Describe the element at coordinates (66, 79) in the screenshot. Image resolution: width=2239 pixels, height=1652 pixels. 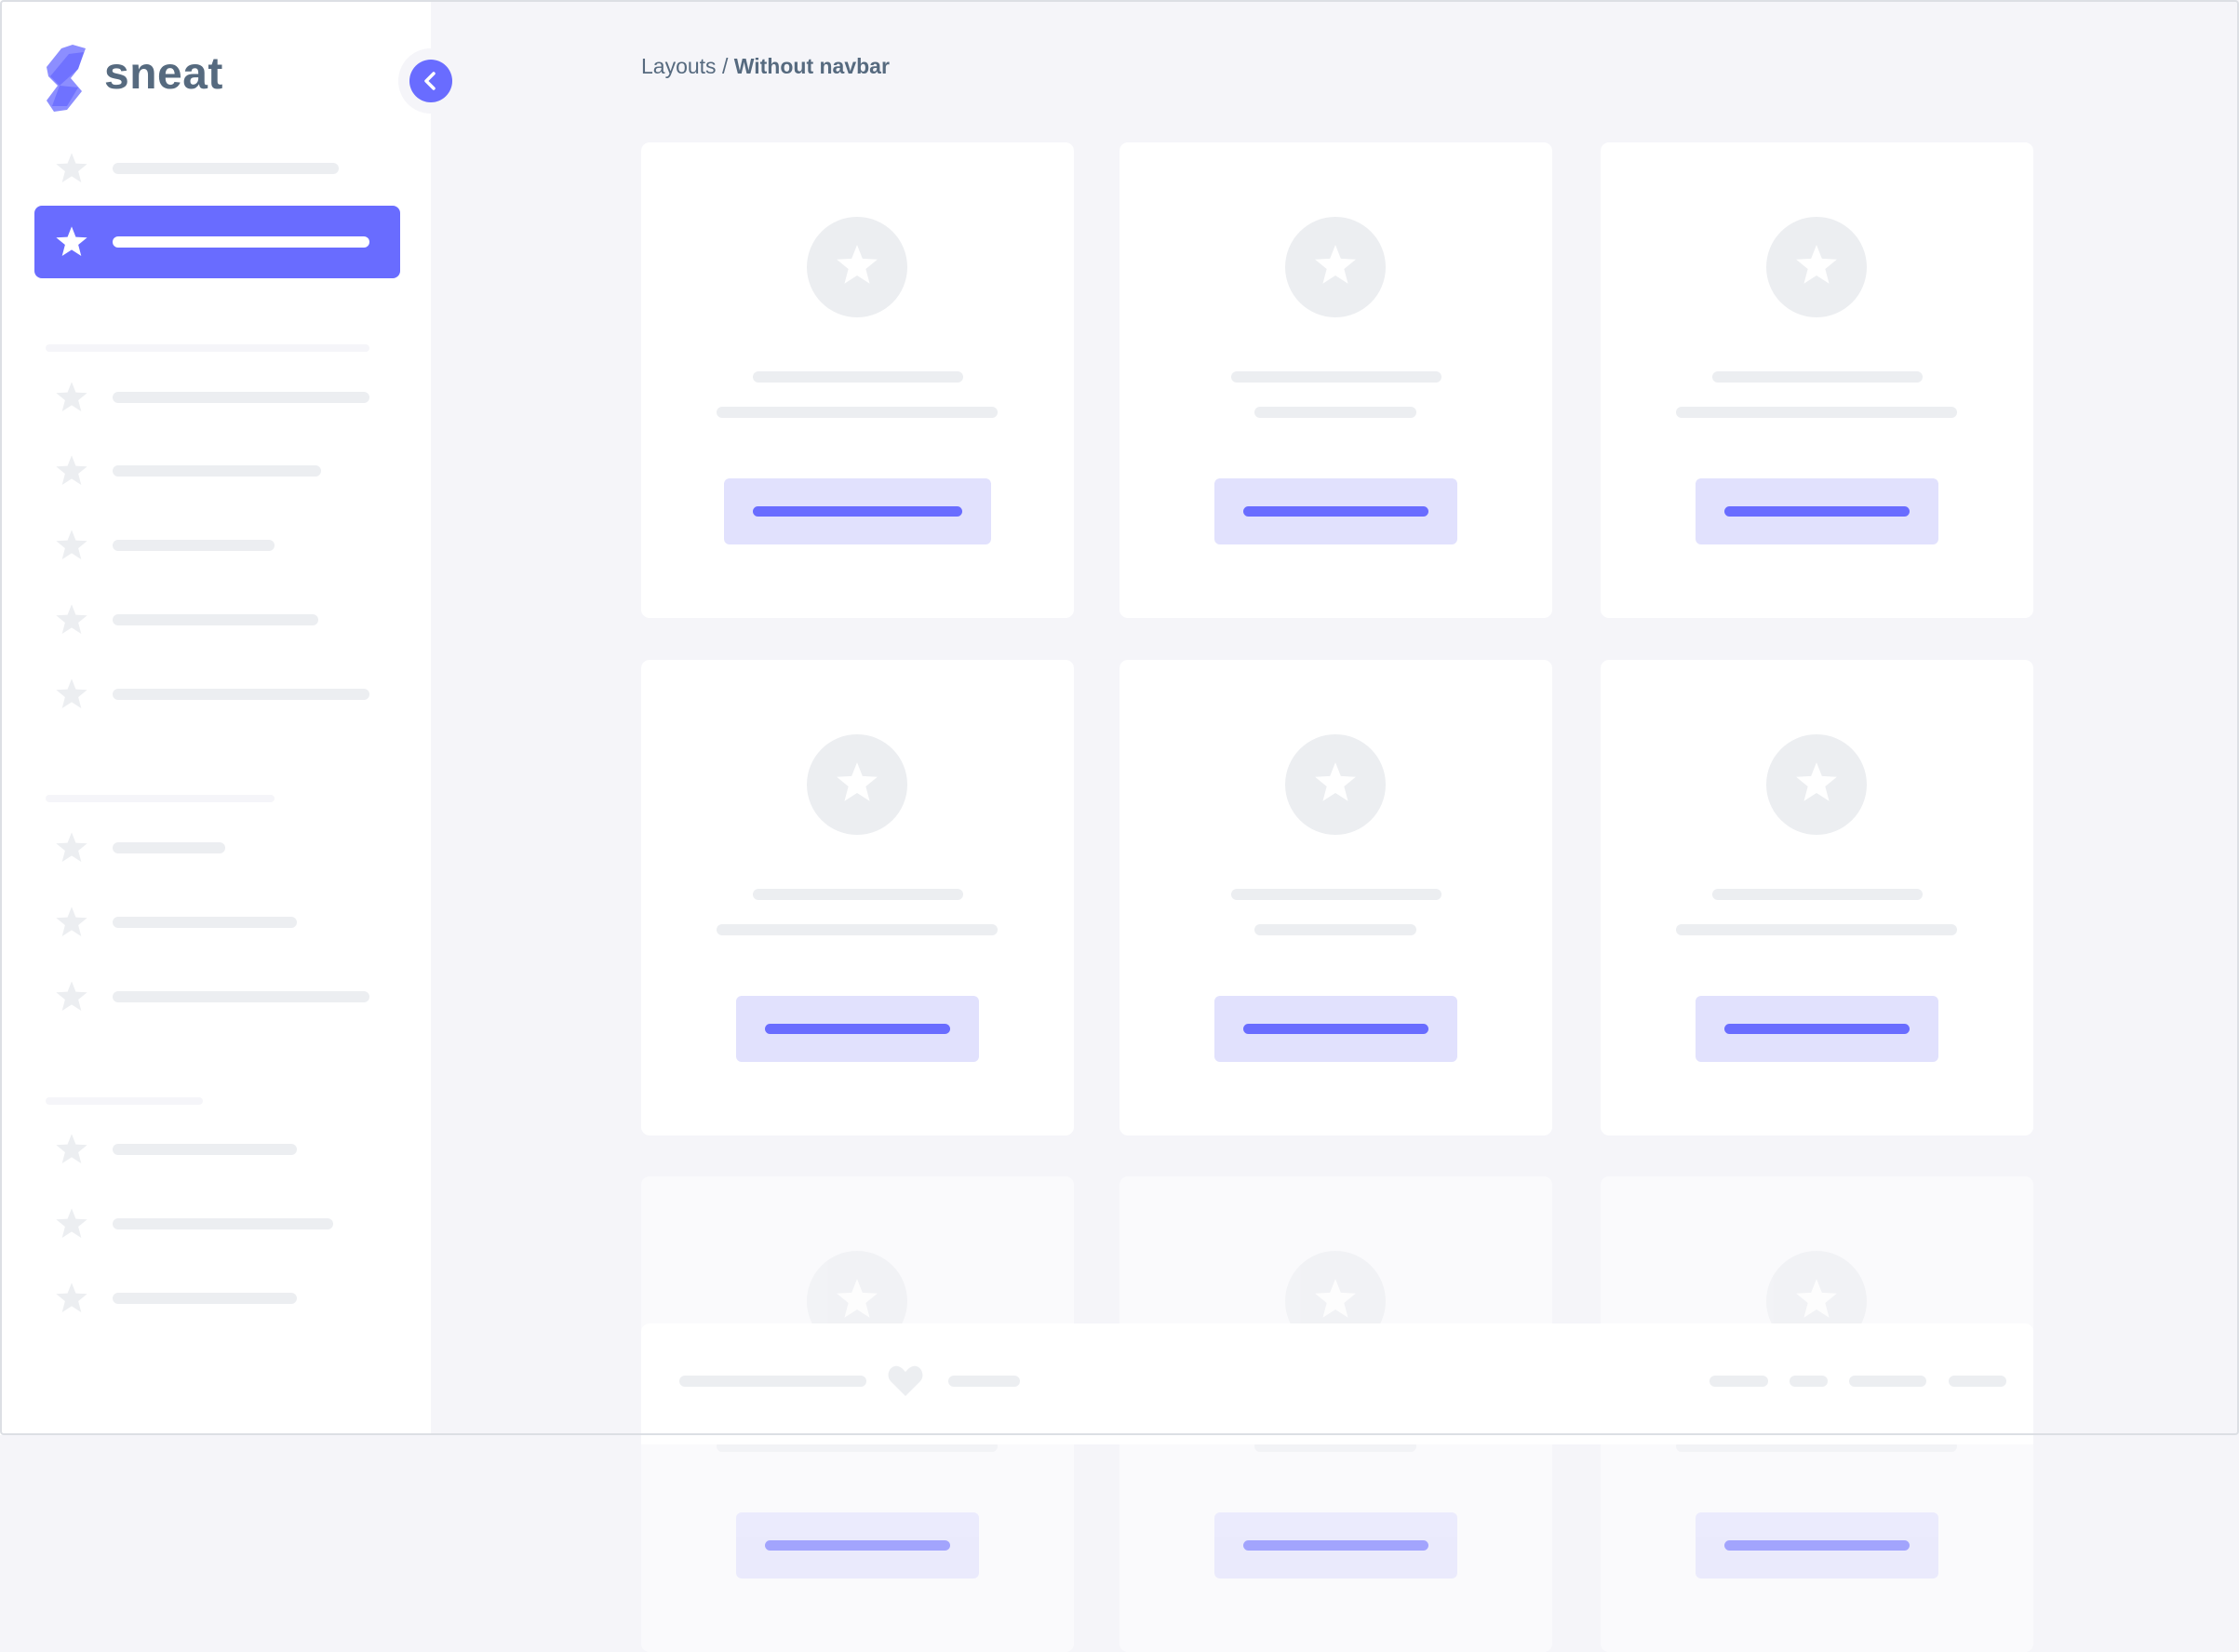
I see `logo-icon` at that location.